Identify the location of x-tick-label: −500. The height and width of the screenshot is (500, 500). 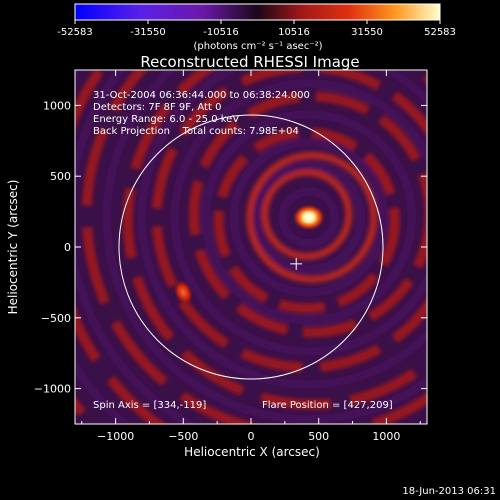
(183, 436).